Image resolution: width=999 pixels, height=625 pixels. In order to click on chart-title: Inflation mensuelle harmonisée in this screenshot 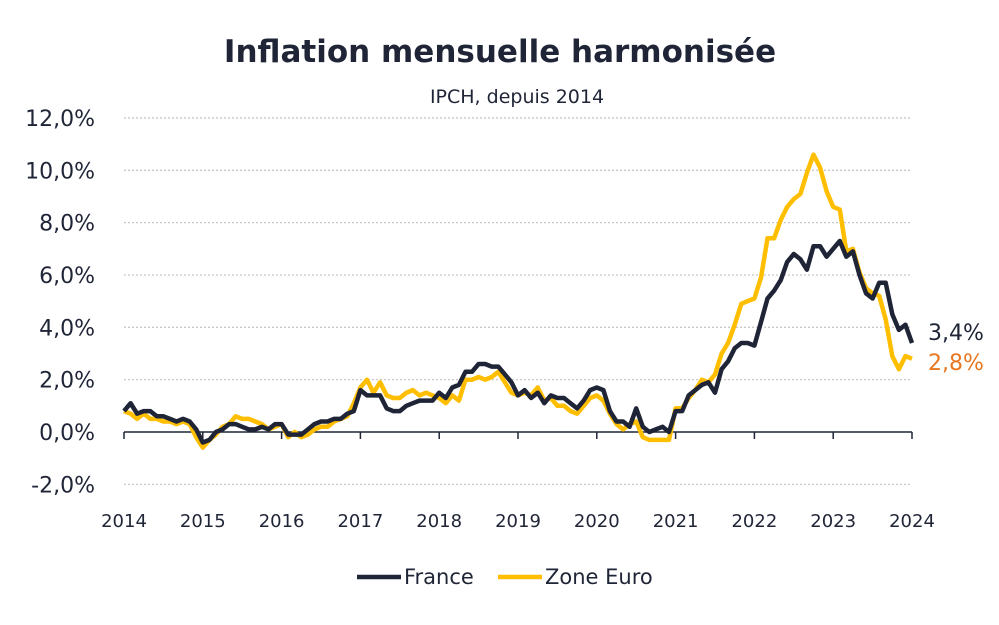, I will do `click(500, 52)`.